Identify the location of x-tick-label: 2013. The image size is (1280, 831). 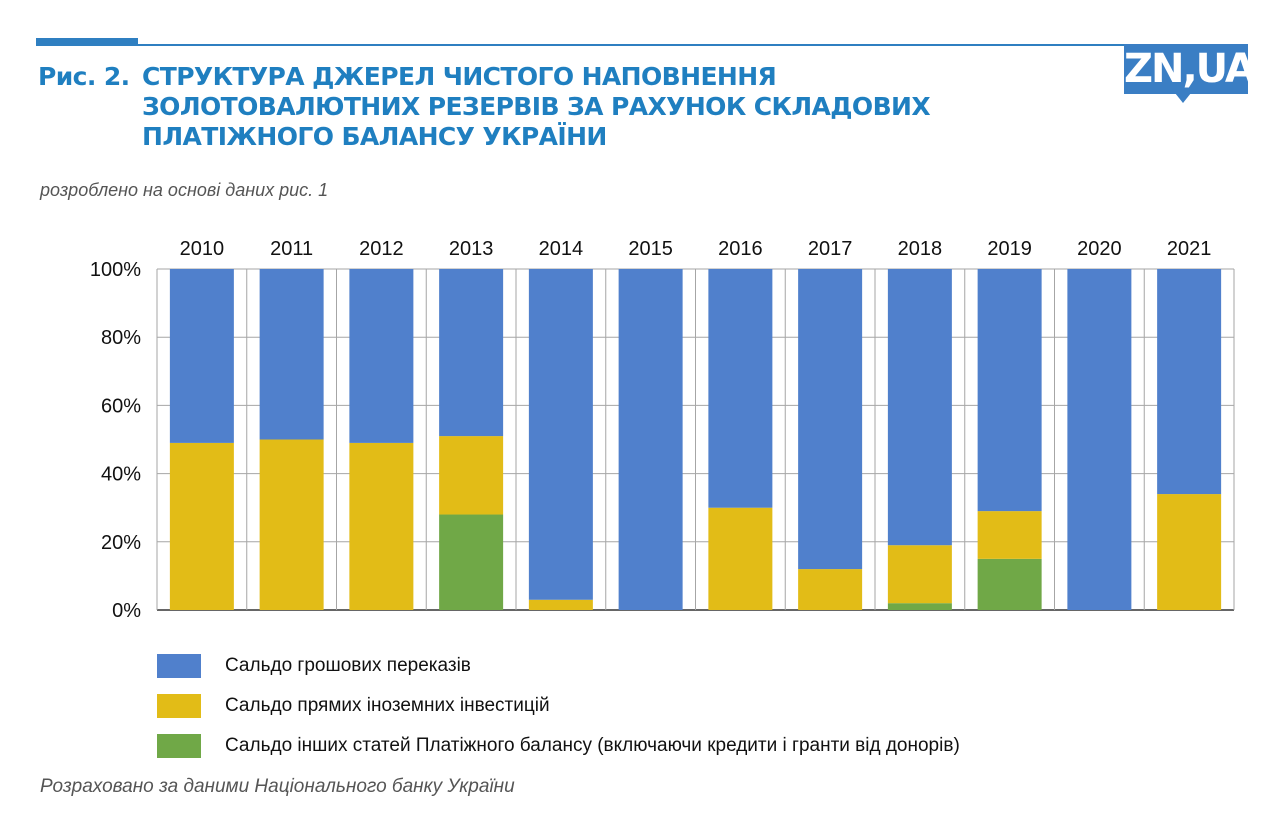
(471, 249).